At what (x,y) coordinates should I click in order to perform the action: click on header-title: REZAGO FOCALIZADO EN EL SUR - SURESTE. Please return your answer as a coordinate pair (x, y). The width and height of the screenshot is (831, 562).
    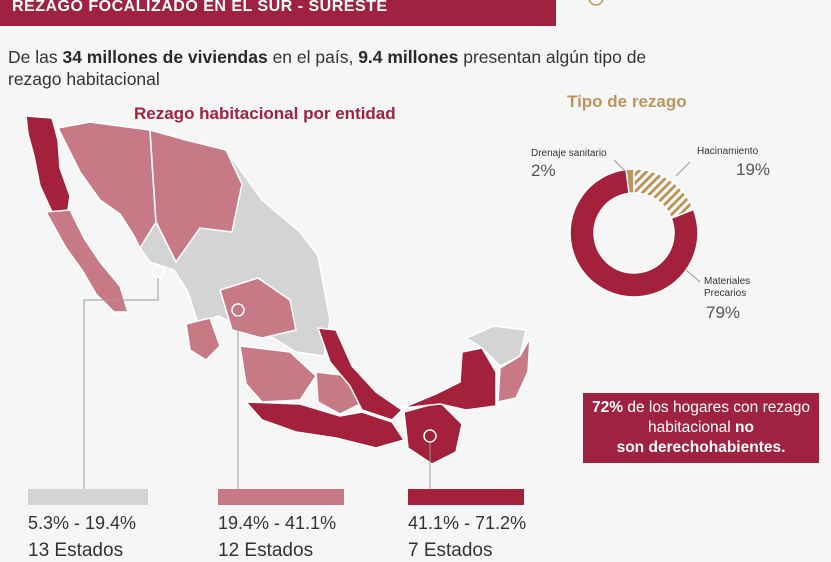
    Looking at the image, I should click on (200, 7).